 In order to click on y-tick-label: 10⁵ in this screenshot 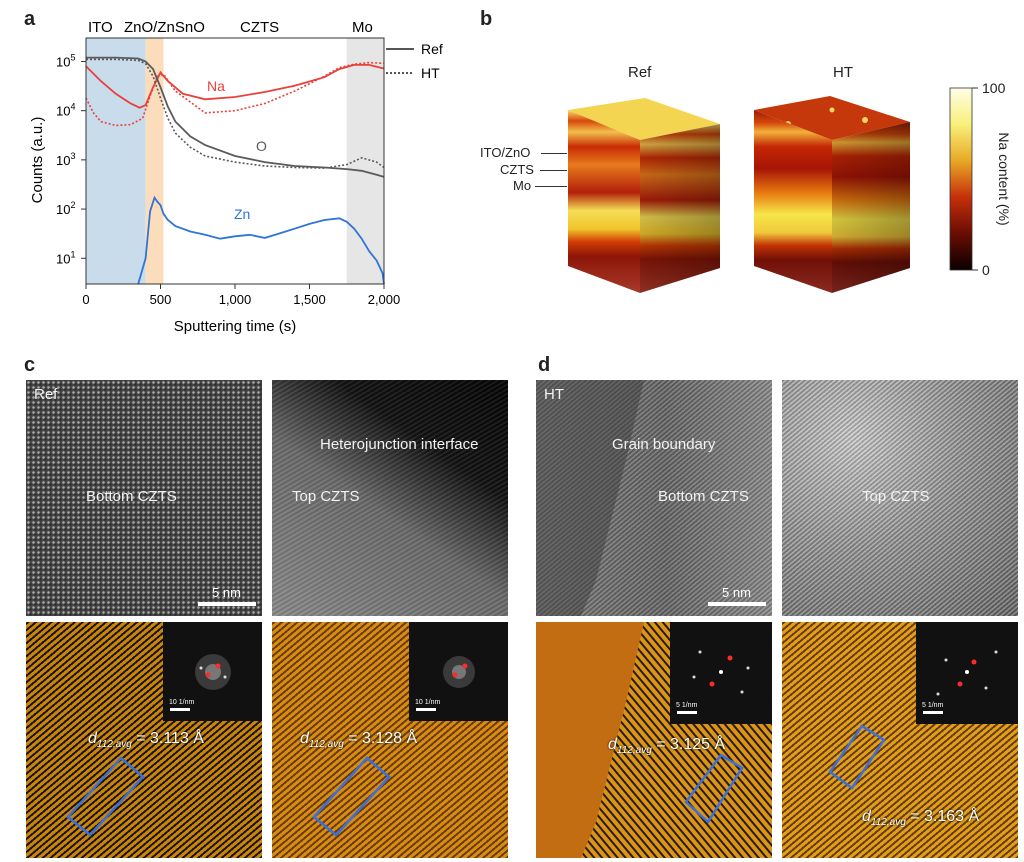, I will do `click(65, 60)`.